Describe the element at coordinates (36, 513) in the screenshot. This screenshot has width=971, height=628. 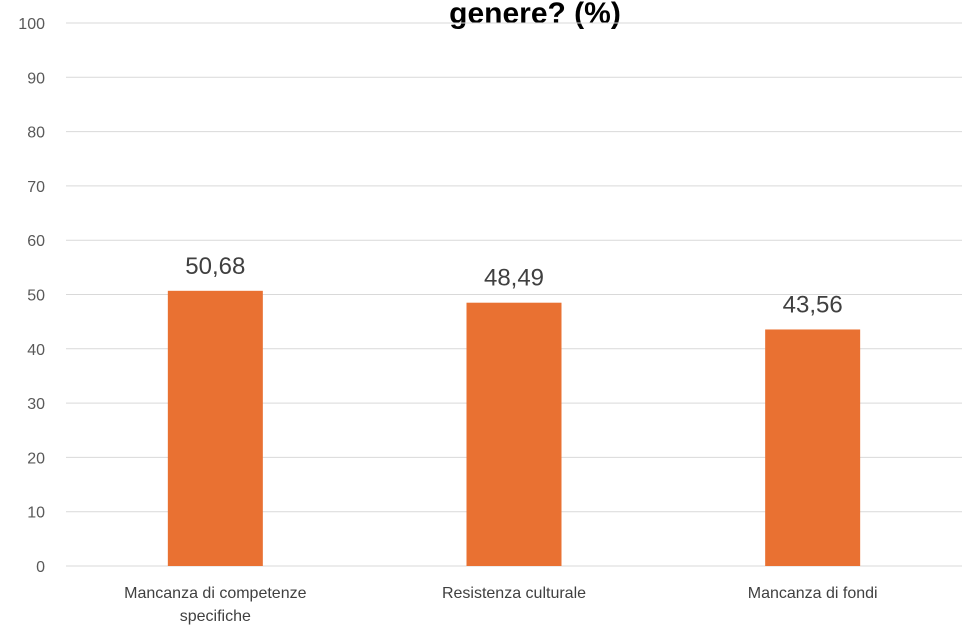
I see `y-tick-label: 10` at that location.